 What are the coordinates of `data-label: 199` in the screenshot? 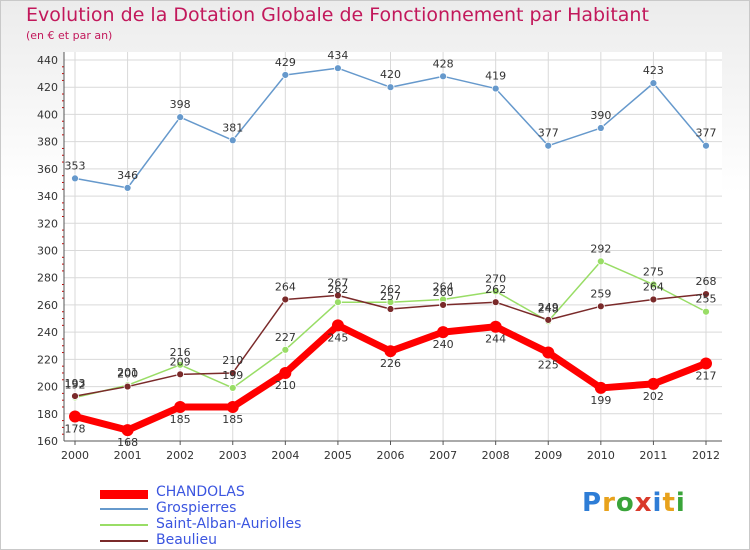 It's located at (232, 375).